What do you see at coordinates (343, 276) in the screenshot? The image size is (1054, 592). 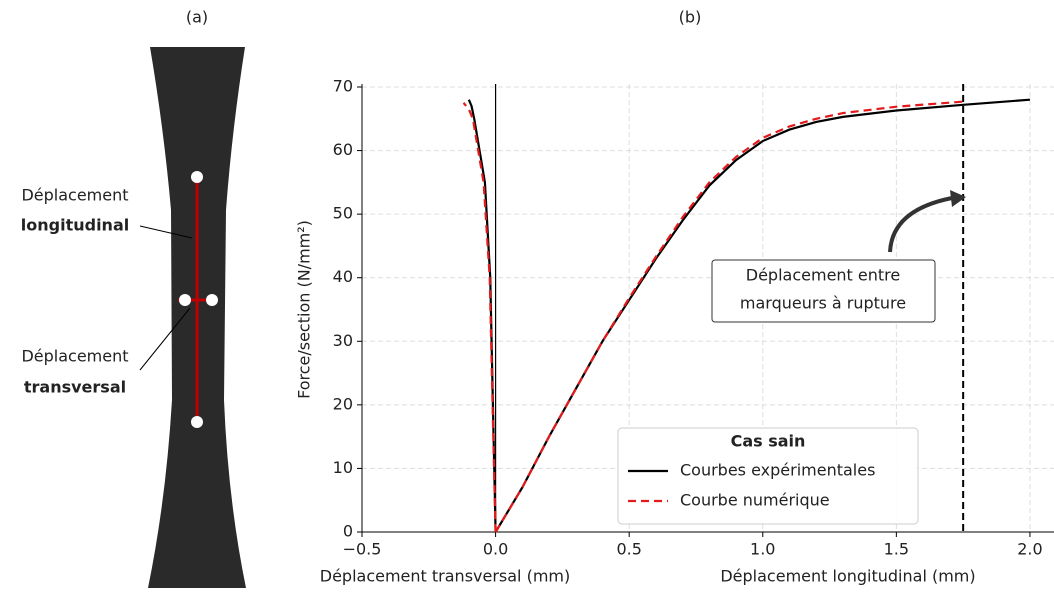 I see `y-tick-label: 40` at bounding box center [343, 276].